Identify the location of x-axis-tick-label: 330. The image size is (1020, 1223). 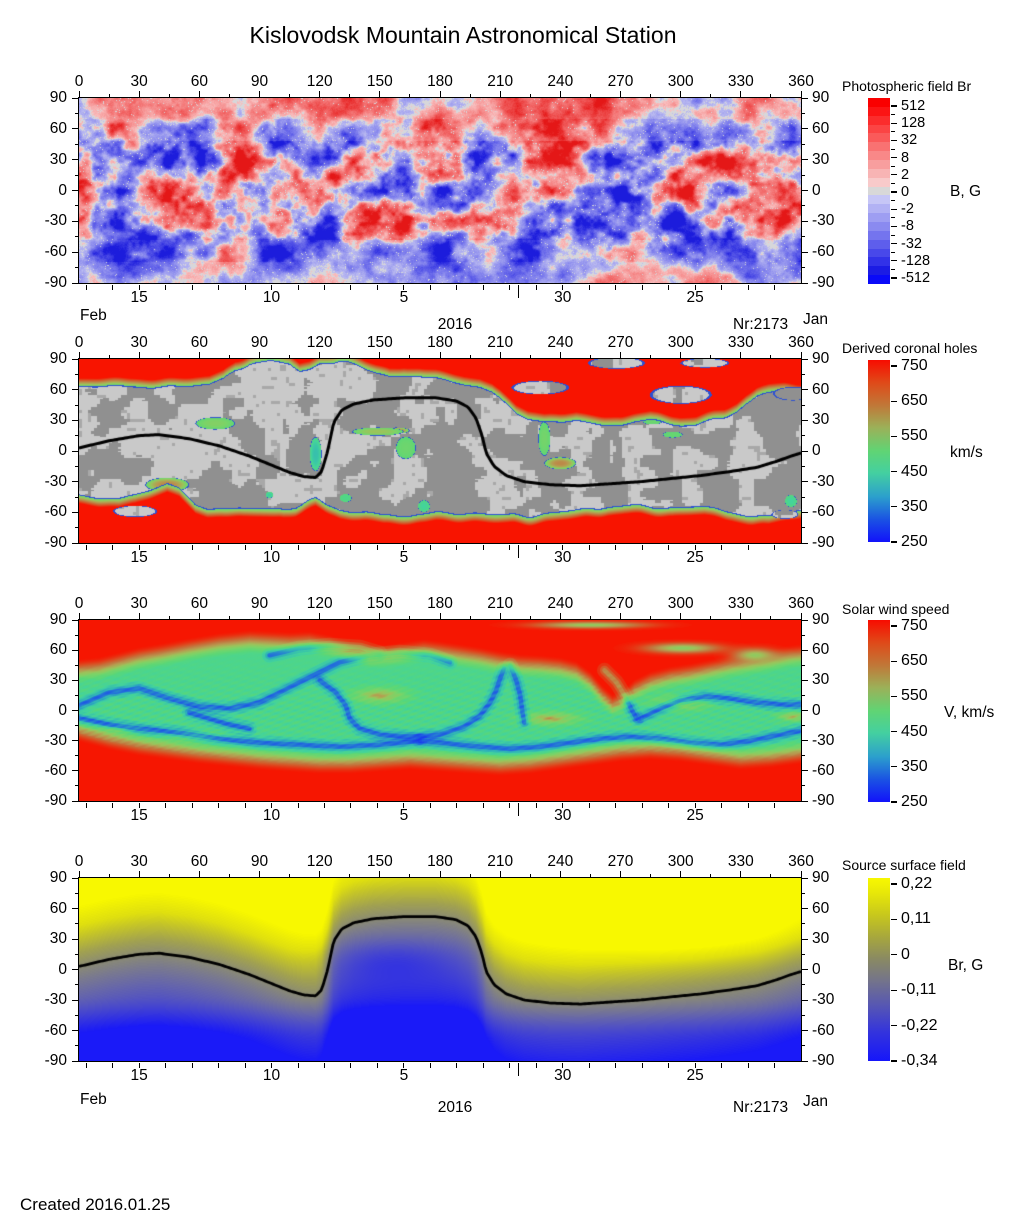
(740, 342).